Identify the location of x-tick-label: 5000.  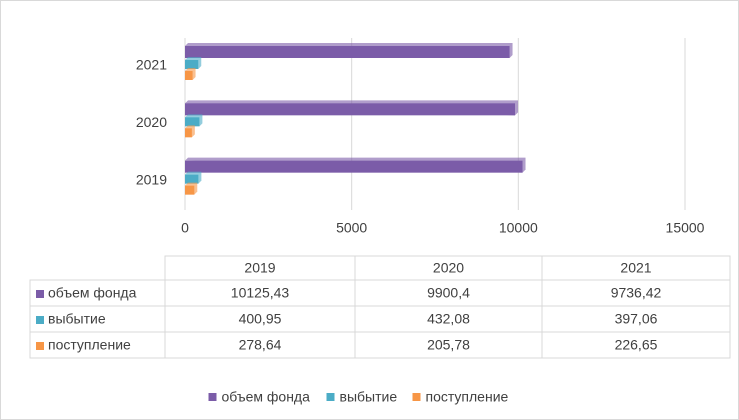
(351, 228).